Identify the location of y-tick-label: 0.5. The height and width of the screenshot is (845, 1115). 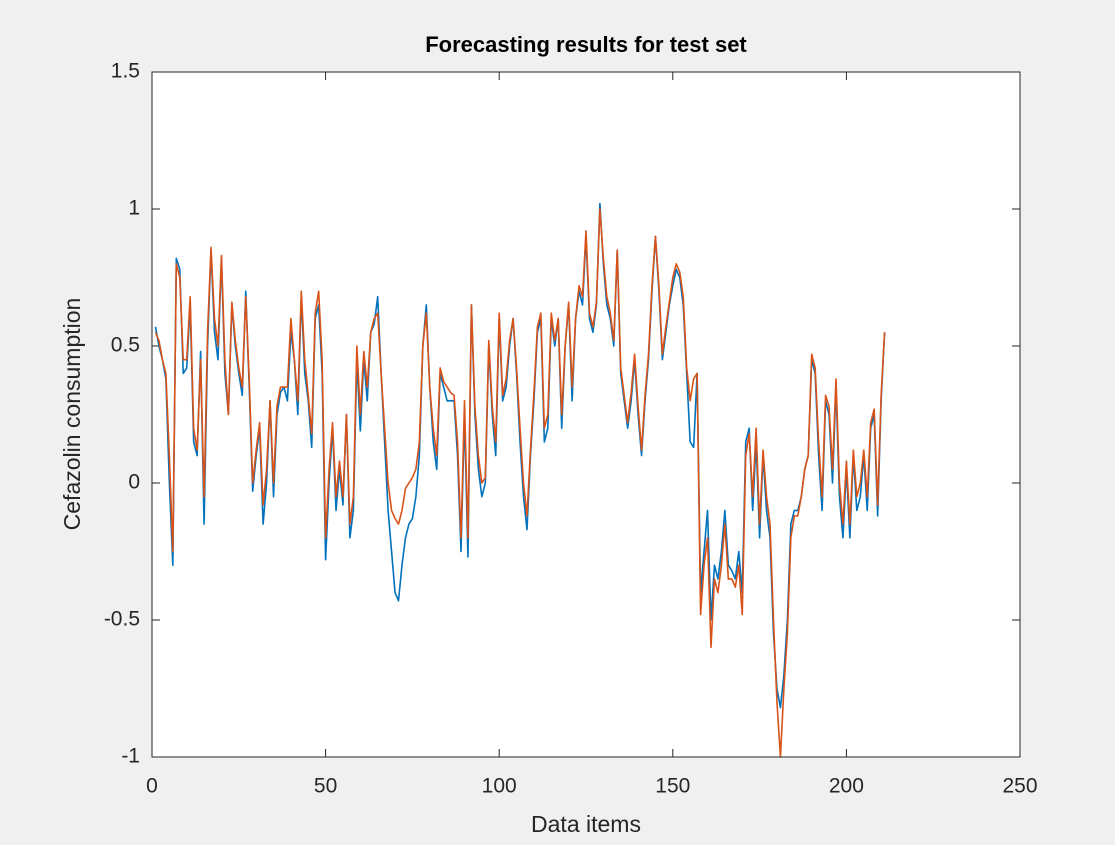
(125, 345).